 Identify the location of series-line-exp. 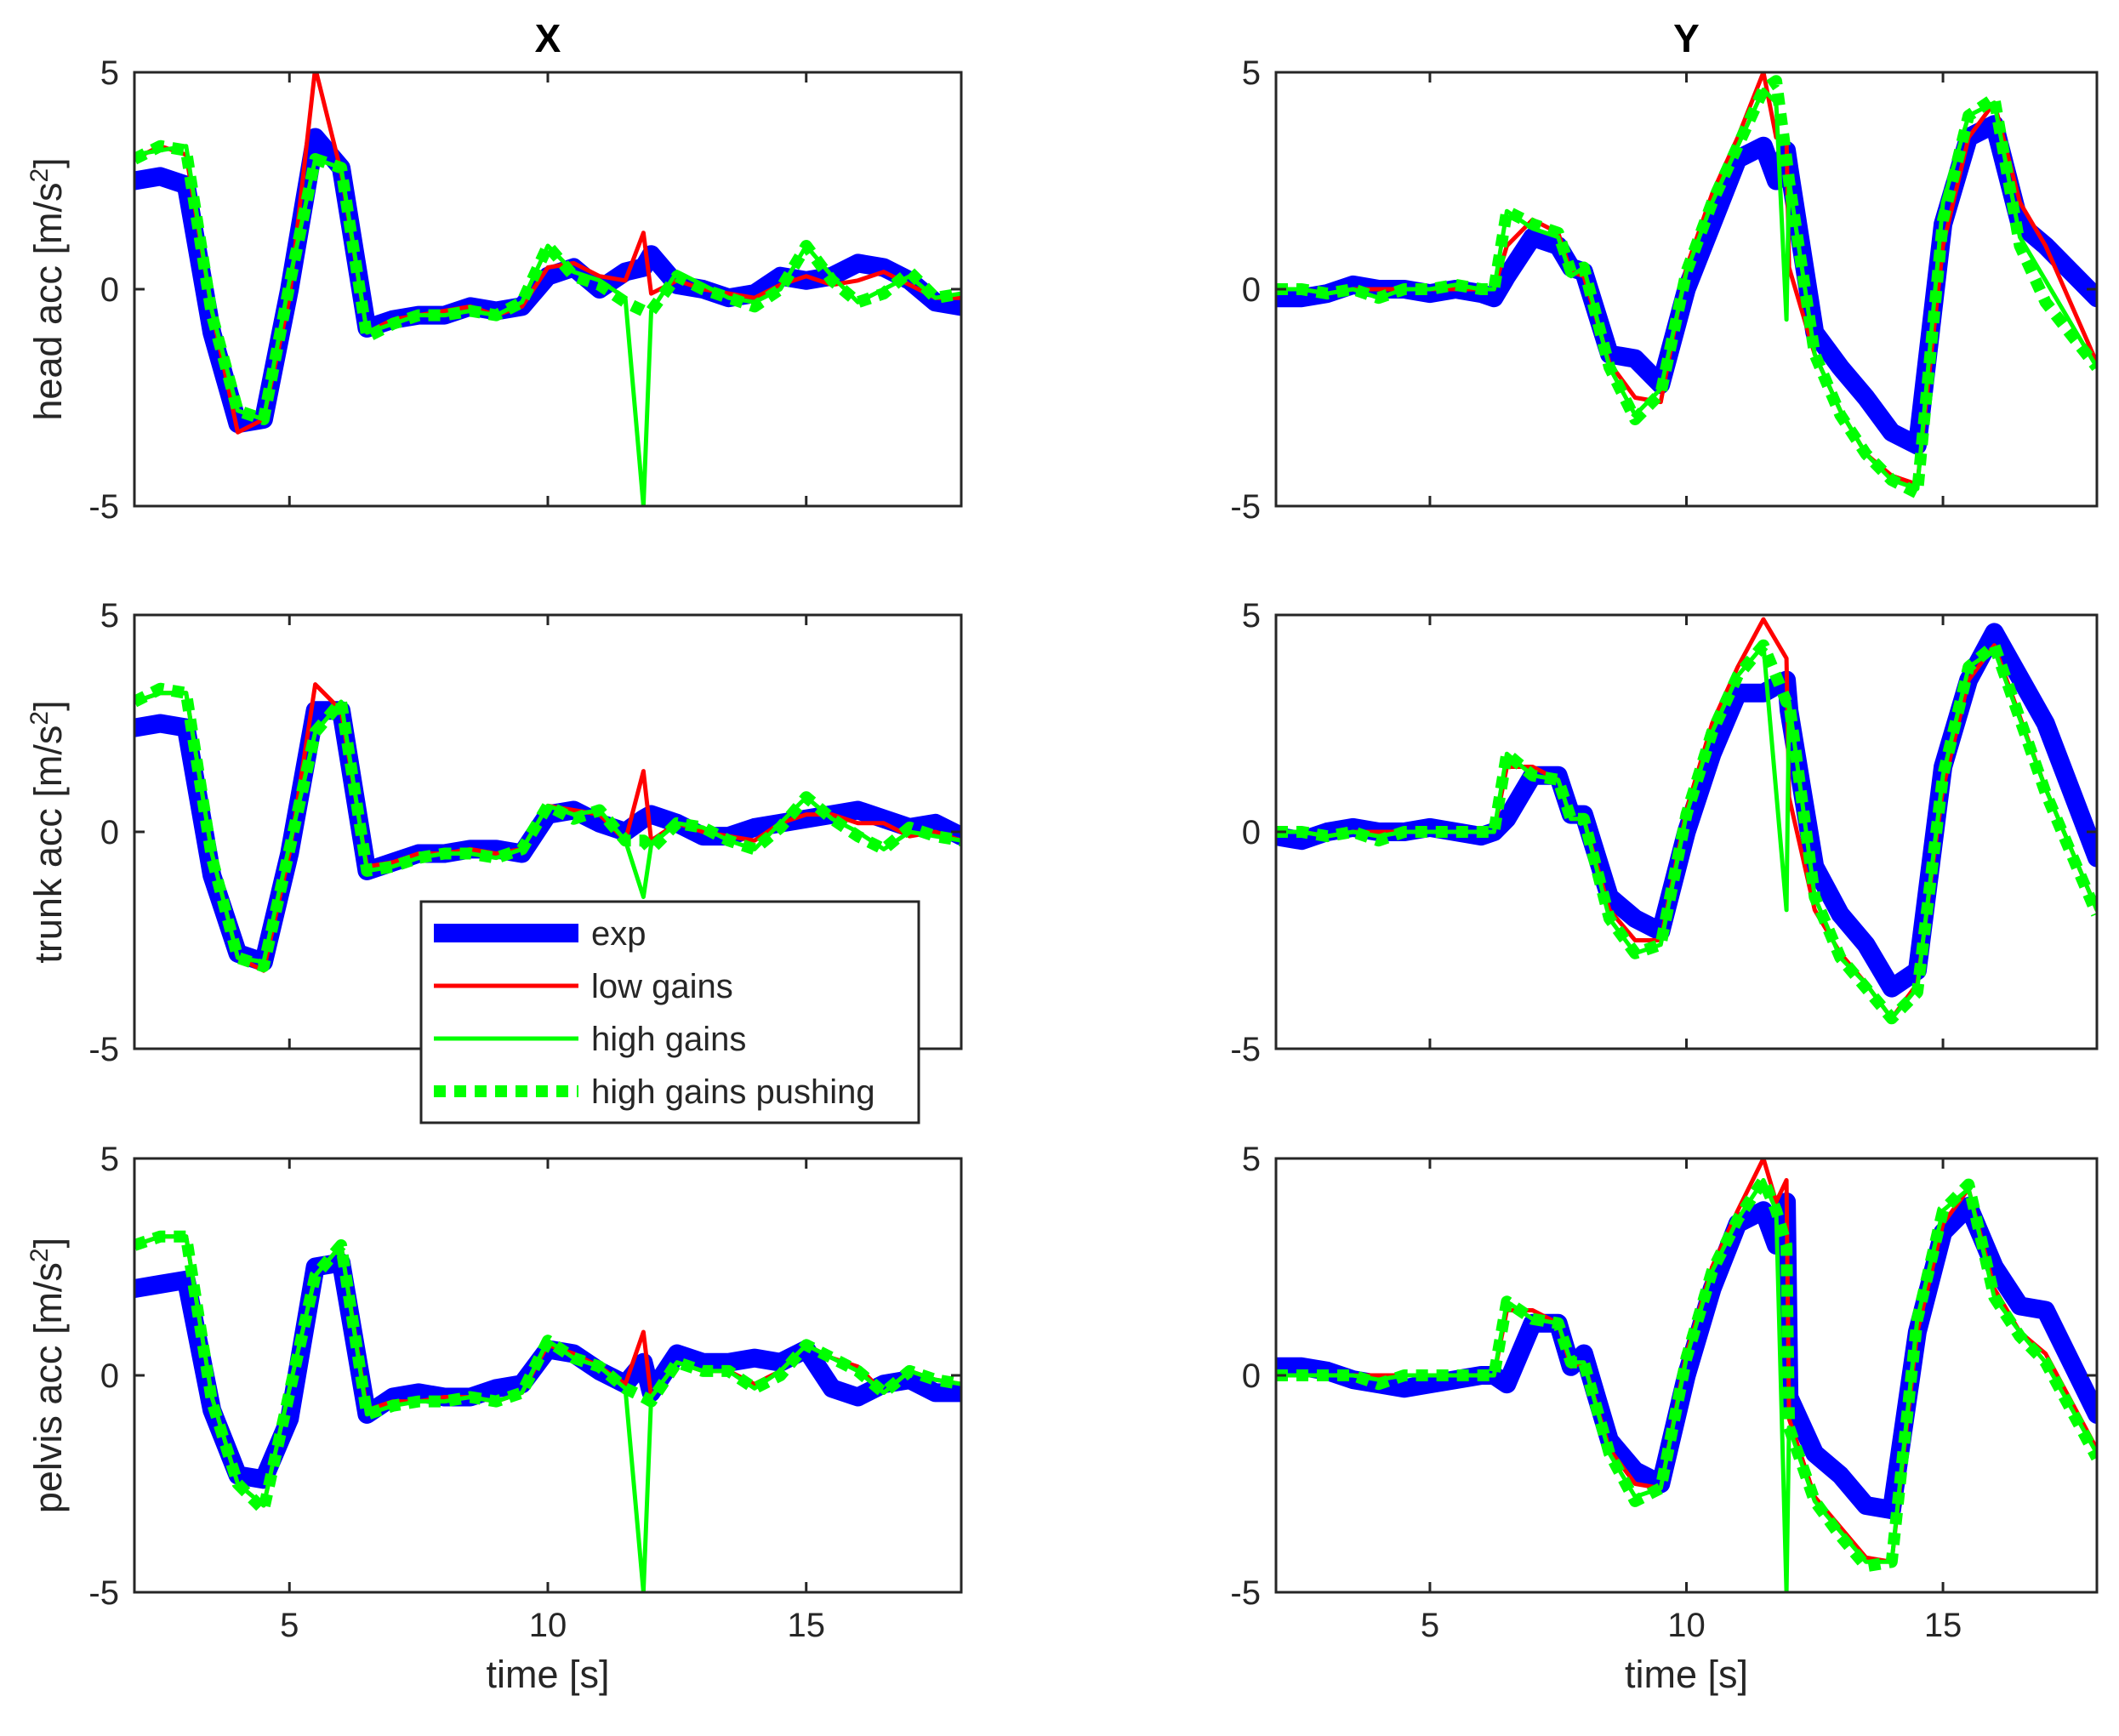
(547, 1371).